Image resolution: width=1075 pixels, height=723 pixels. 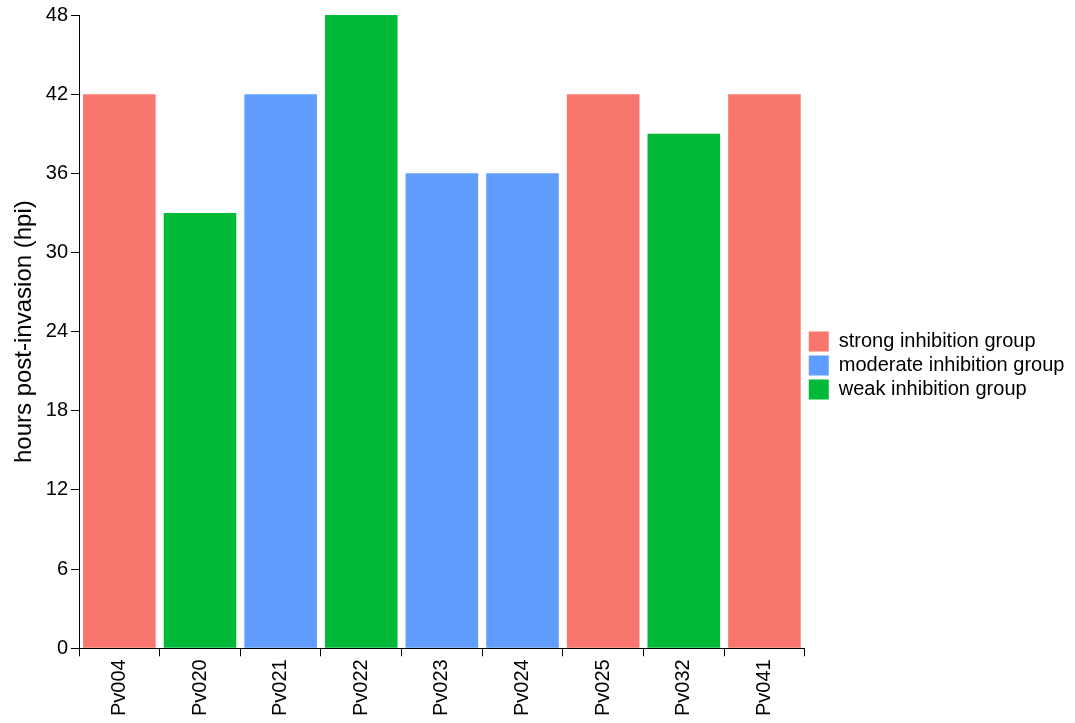 What do you see at coordinates (57, 488) in the screenshot?
I see `y-tick-label: 12` at bounding box center [57, 488].